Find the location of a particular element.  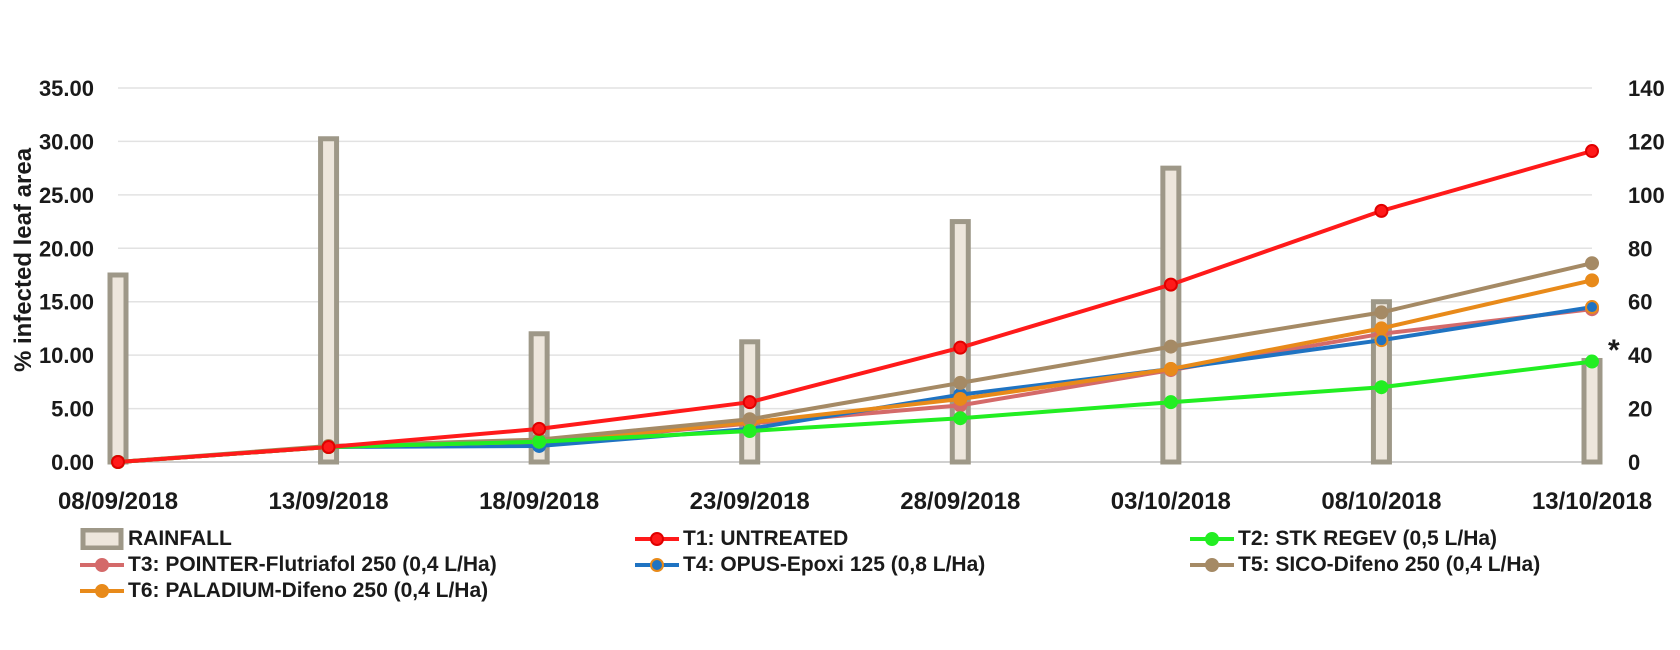

y2-tick-label: 20 is located at coordinates (1640, 409).